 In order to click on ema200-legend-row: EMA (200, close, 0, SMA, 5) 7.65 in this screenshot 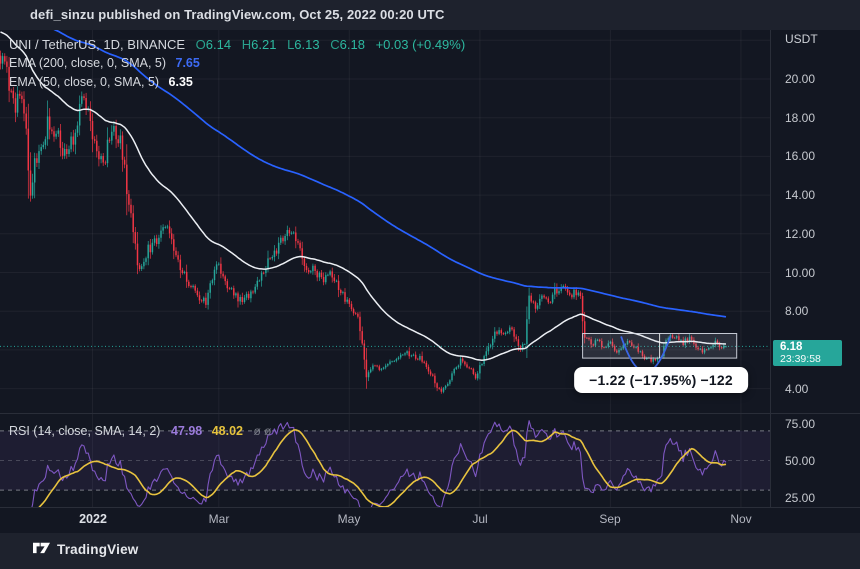, I will do `click(104, 63)`.